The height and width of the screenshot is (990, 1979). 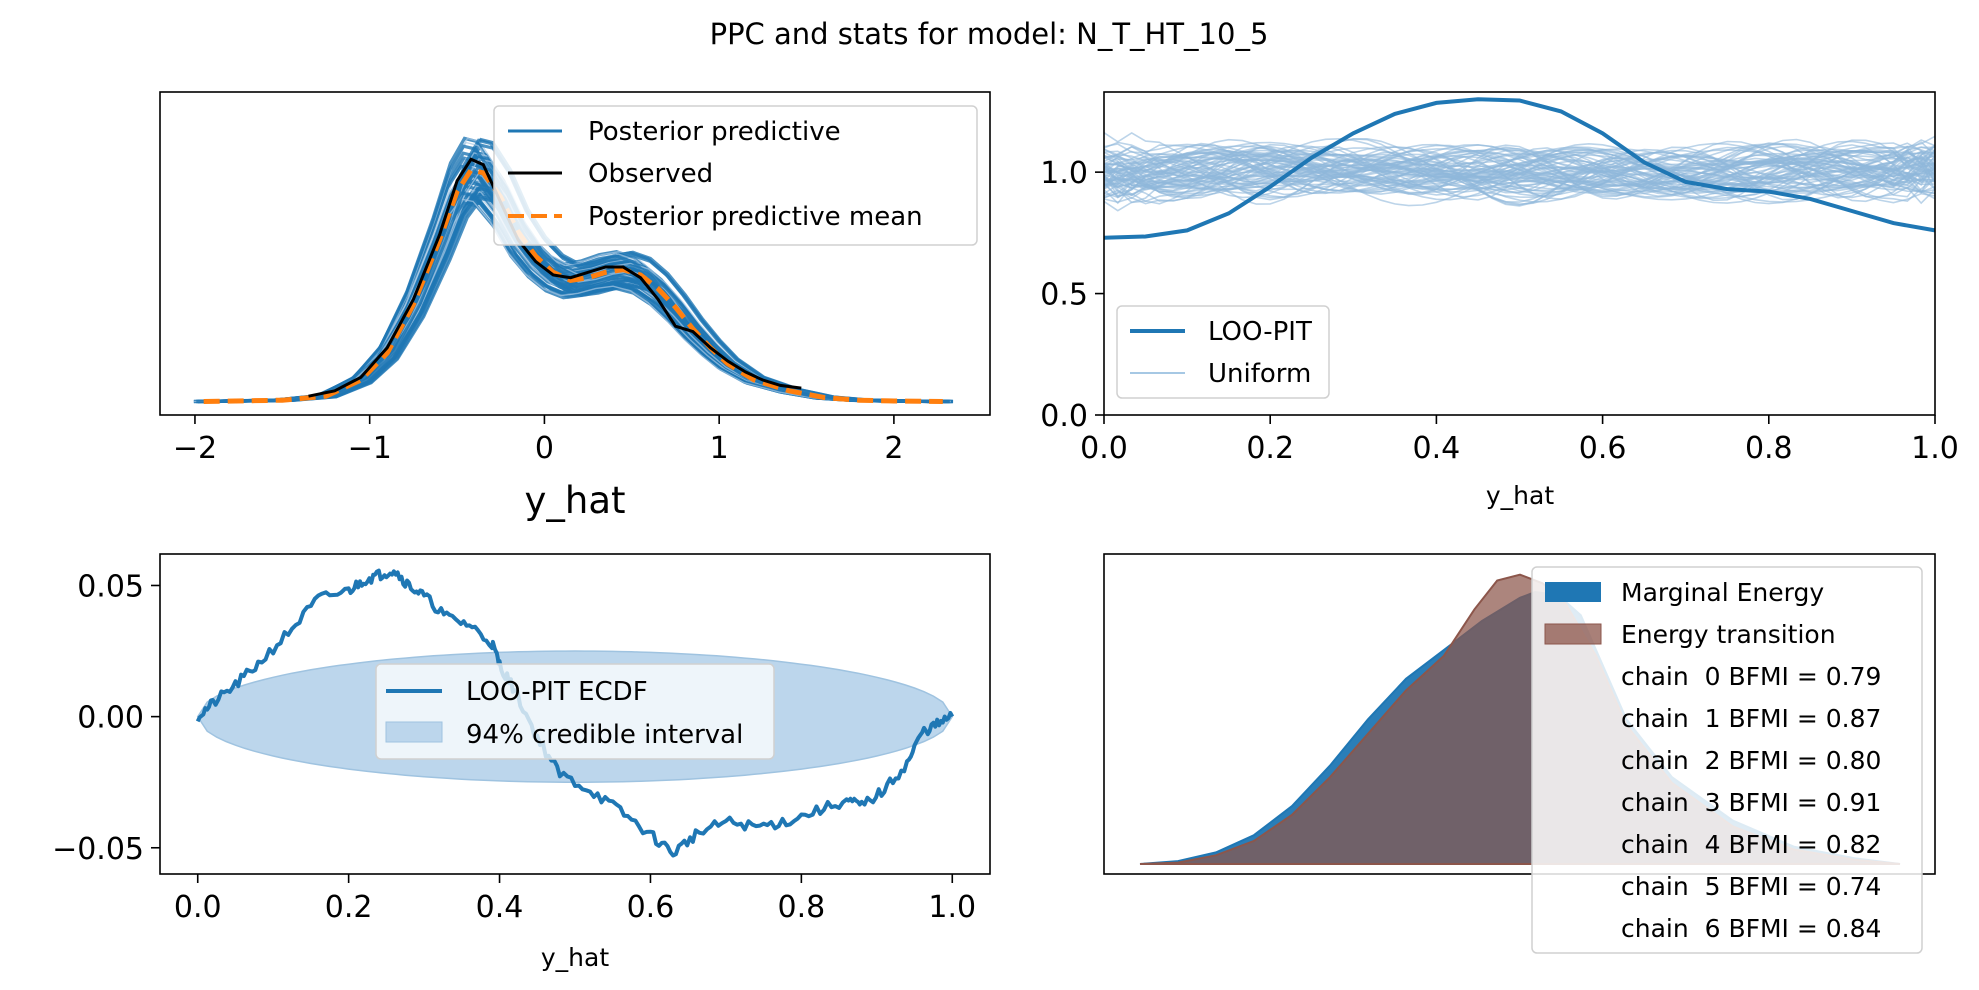 I want to click on ecdf-legend: LOO-PIT ECDF 94% credible interval, so click(x=575, y=711).